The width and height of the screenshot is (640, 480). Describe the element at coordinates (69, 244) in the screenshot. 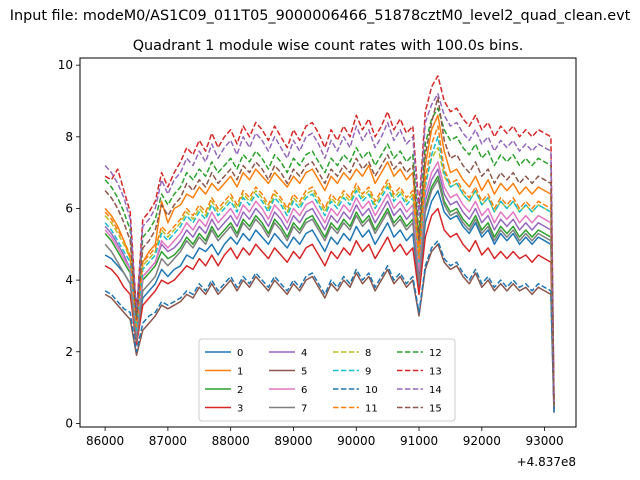

I see `y-axis: 0 2 4 6 8 10` at that location.